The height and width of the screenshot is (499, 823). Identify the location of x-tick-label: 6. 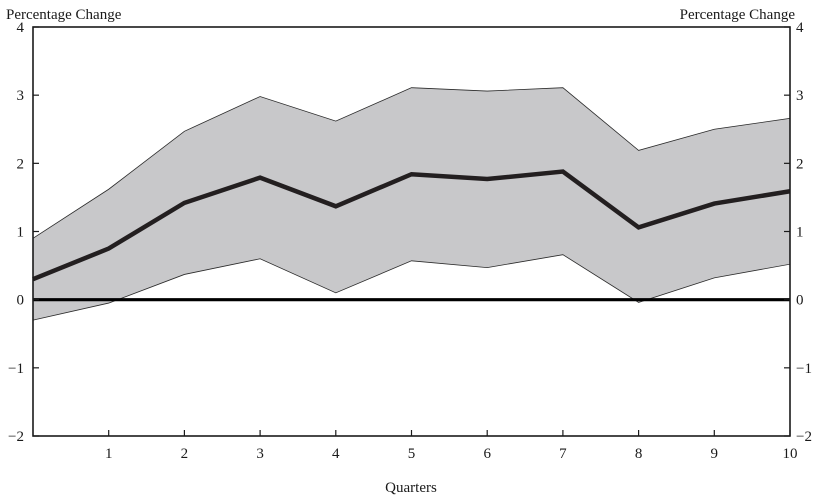
(487, 454).